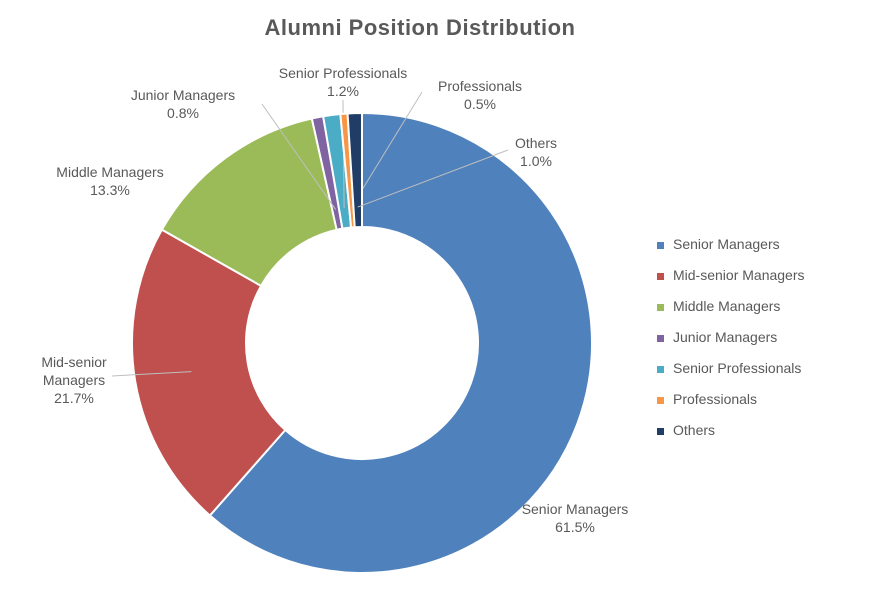 This screenshot has width=870, height=594. What do you see at coordinates (183, 104) in the screenshot?
I see `data-label: Junior Managers 0.8%` at bounding box center [183, 104].